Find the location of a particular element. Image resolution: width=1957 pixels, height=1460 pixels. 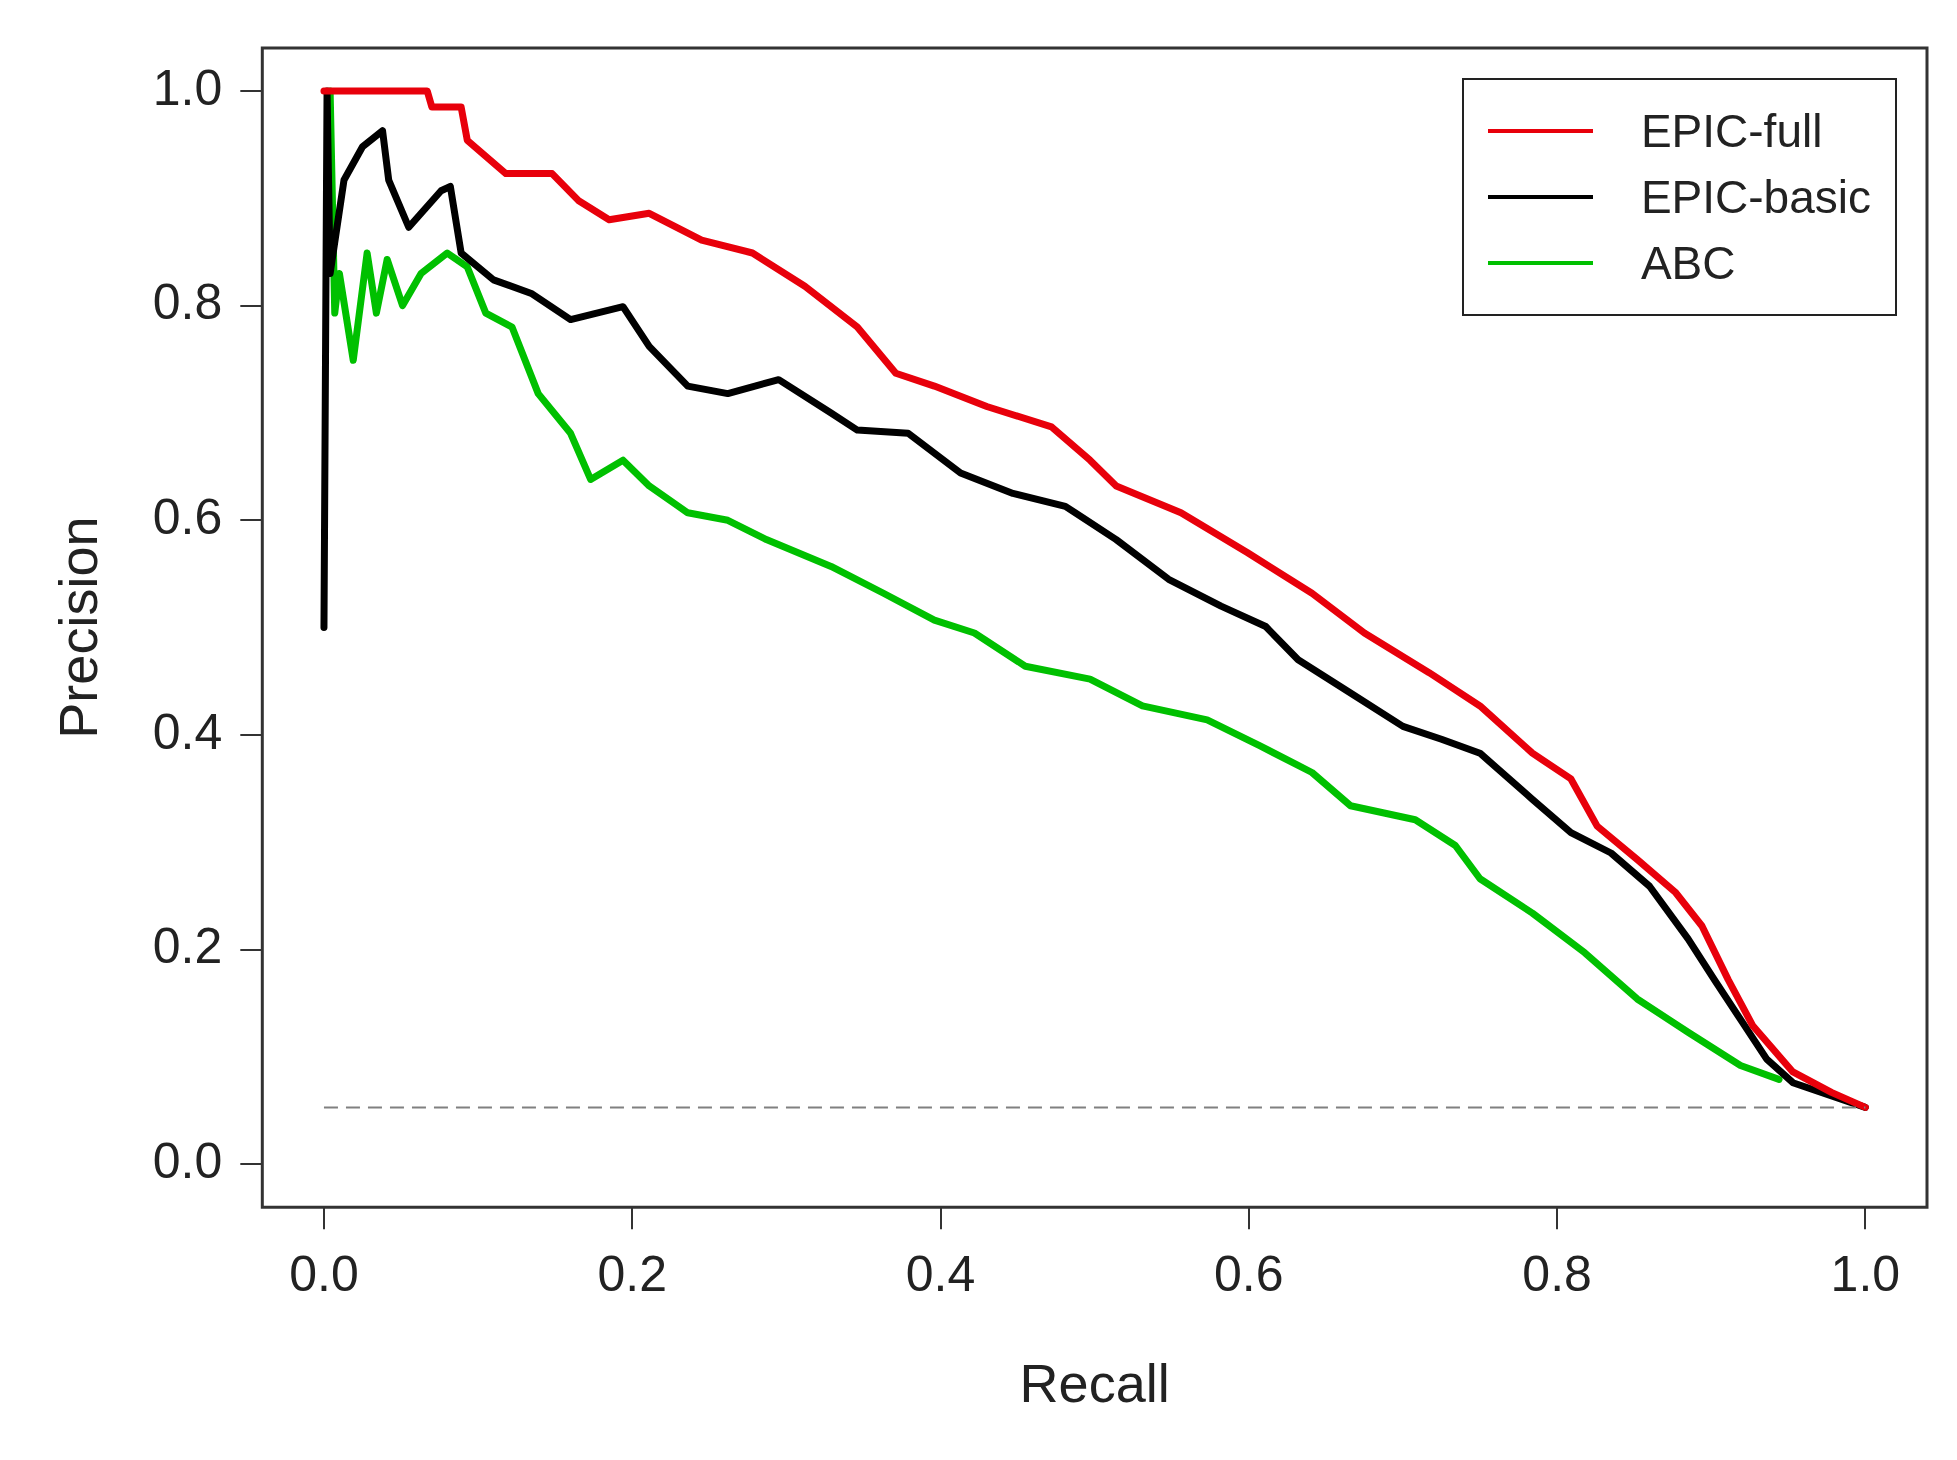

x-tick-label: 0.2 is located at coordinates (632, 1273).